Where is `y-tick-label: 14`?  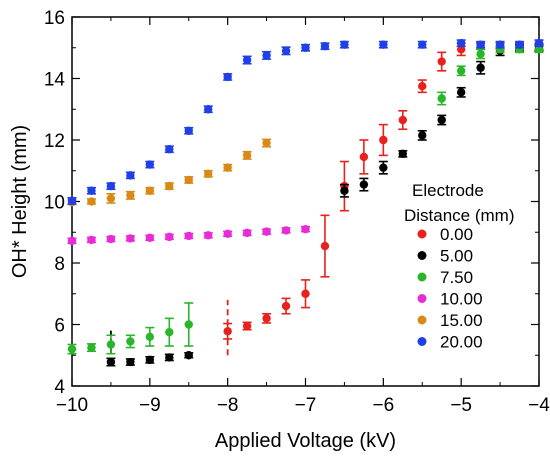 y-tick-label: 14 is located at coordinates (55, 80).